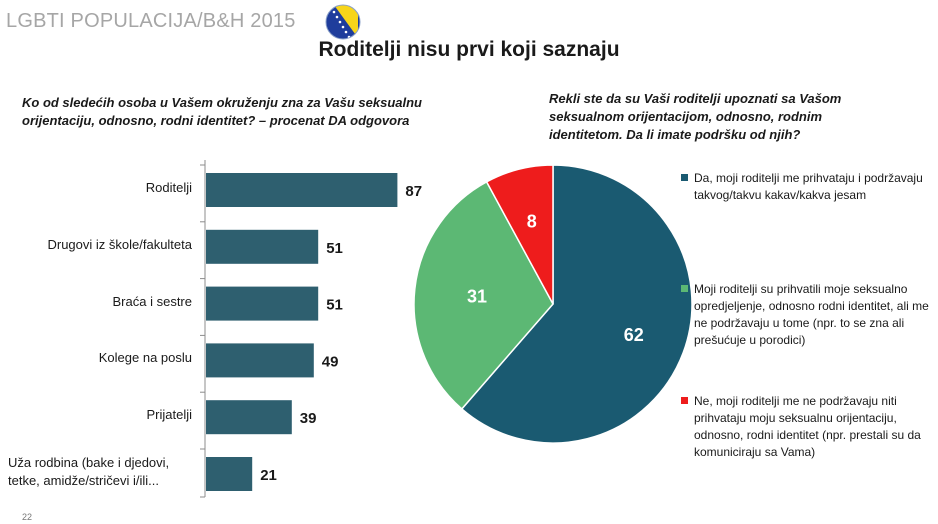  I want to click on bar-category-label: Prijatelji, so click(169, 415).